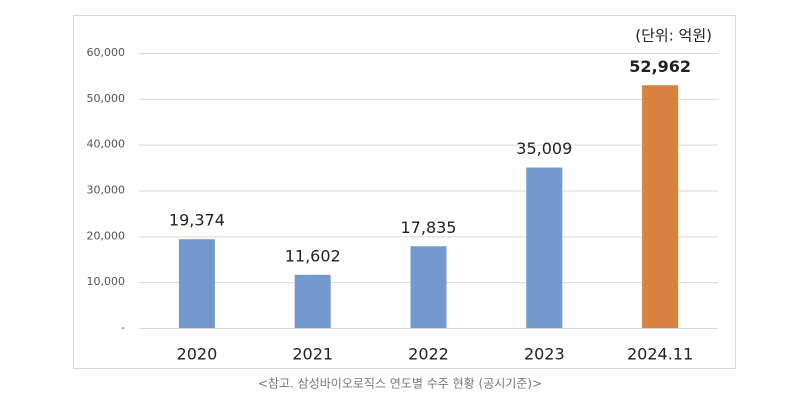 This screenshot has height=400, width=800. I want to click on y-tick-label: 50,000, so click(106, 98).